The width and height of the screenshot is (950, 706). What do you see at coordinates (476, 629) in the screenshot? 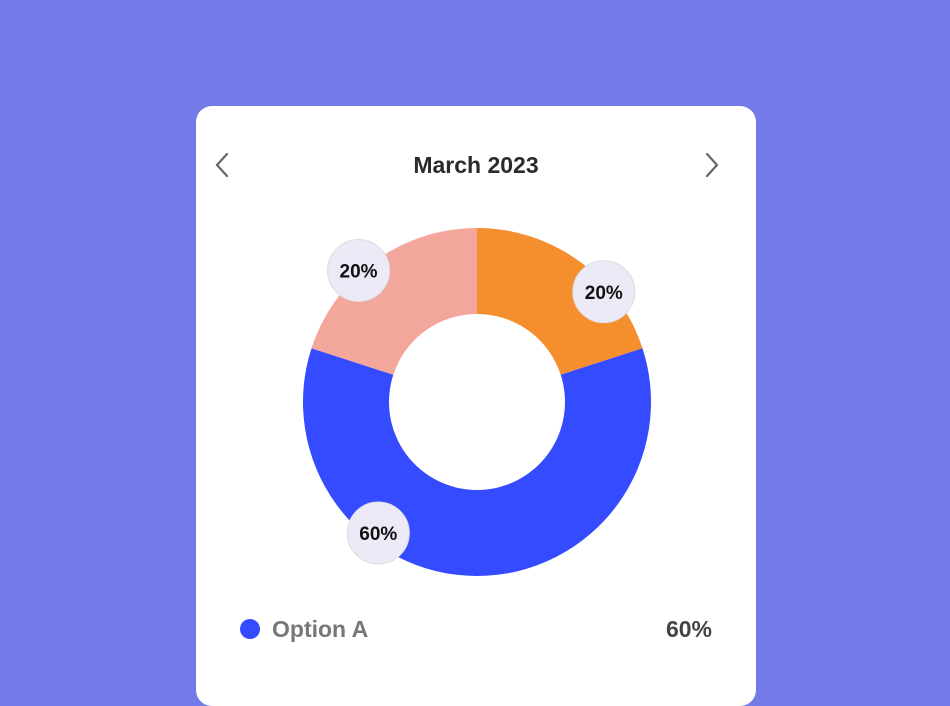
I see `legend-item: Option A 60%` at bounding box center [476, 629].